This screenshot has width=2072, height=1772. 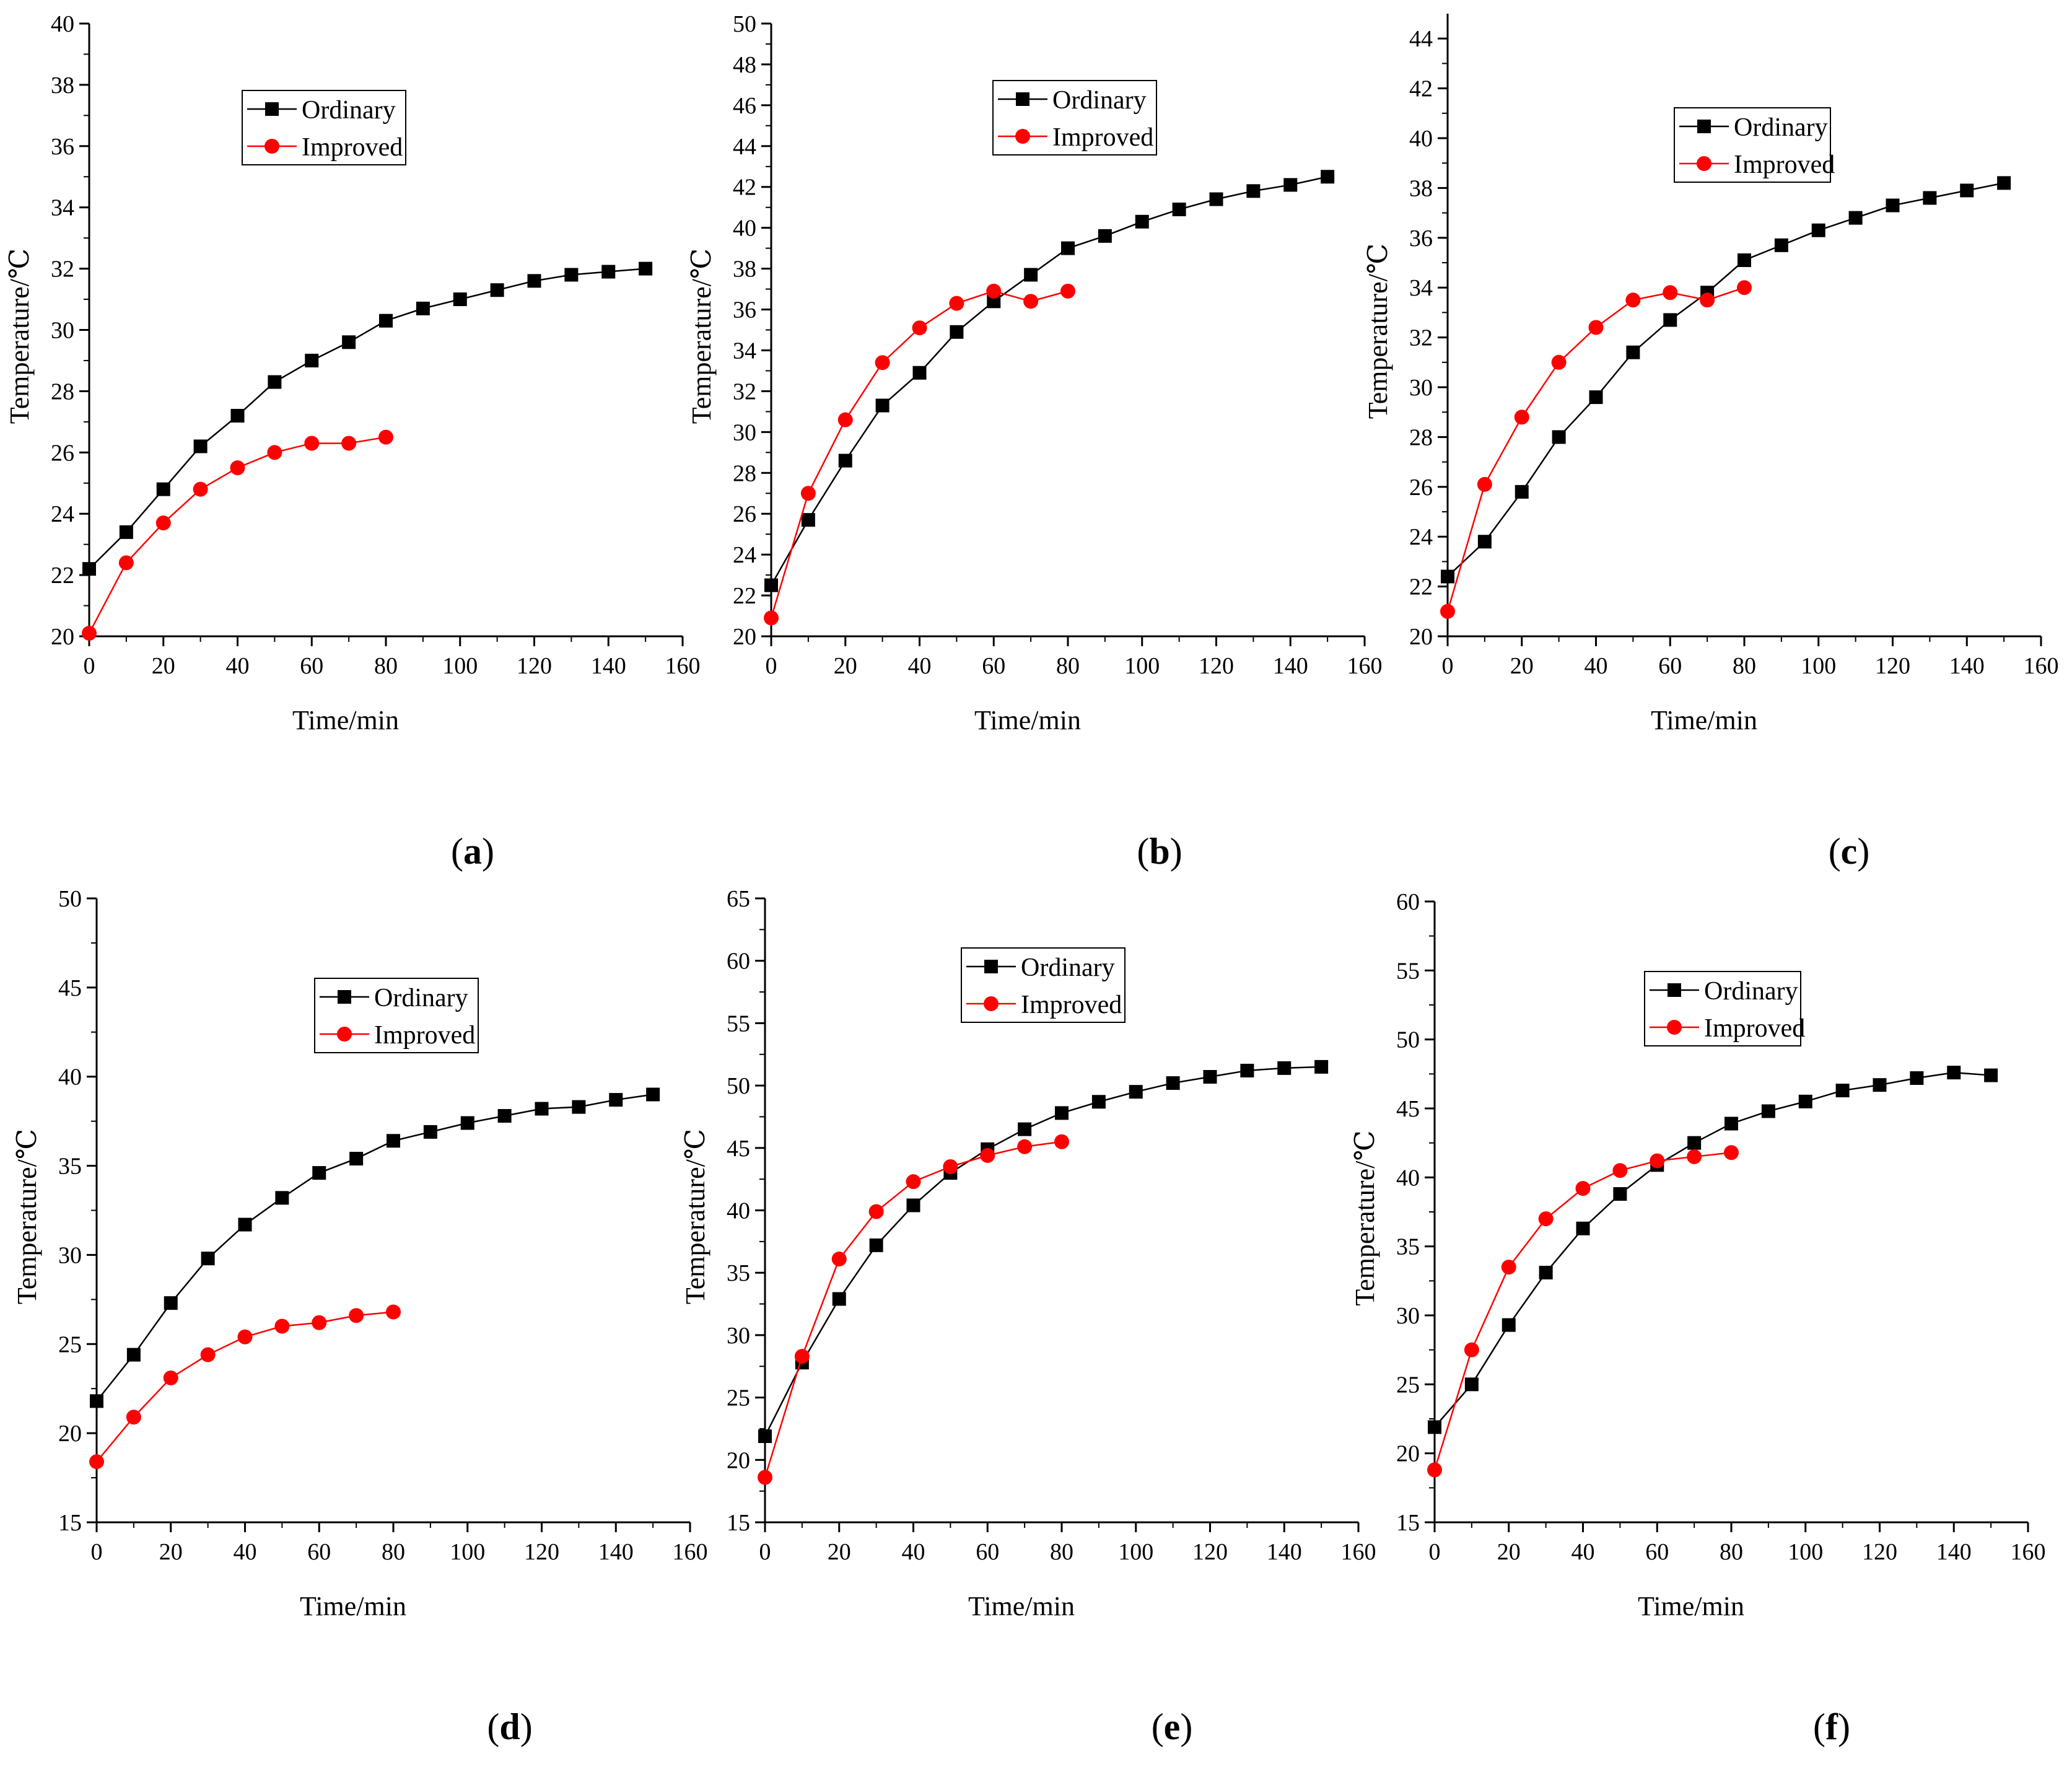 What do you see at coordinates (1421, 288) in the screenshot?
I see `y-tick-label: 34` at bounding box center [1421, 288].